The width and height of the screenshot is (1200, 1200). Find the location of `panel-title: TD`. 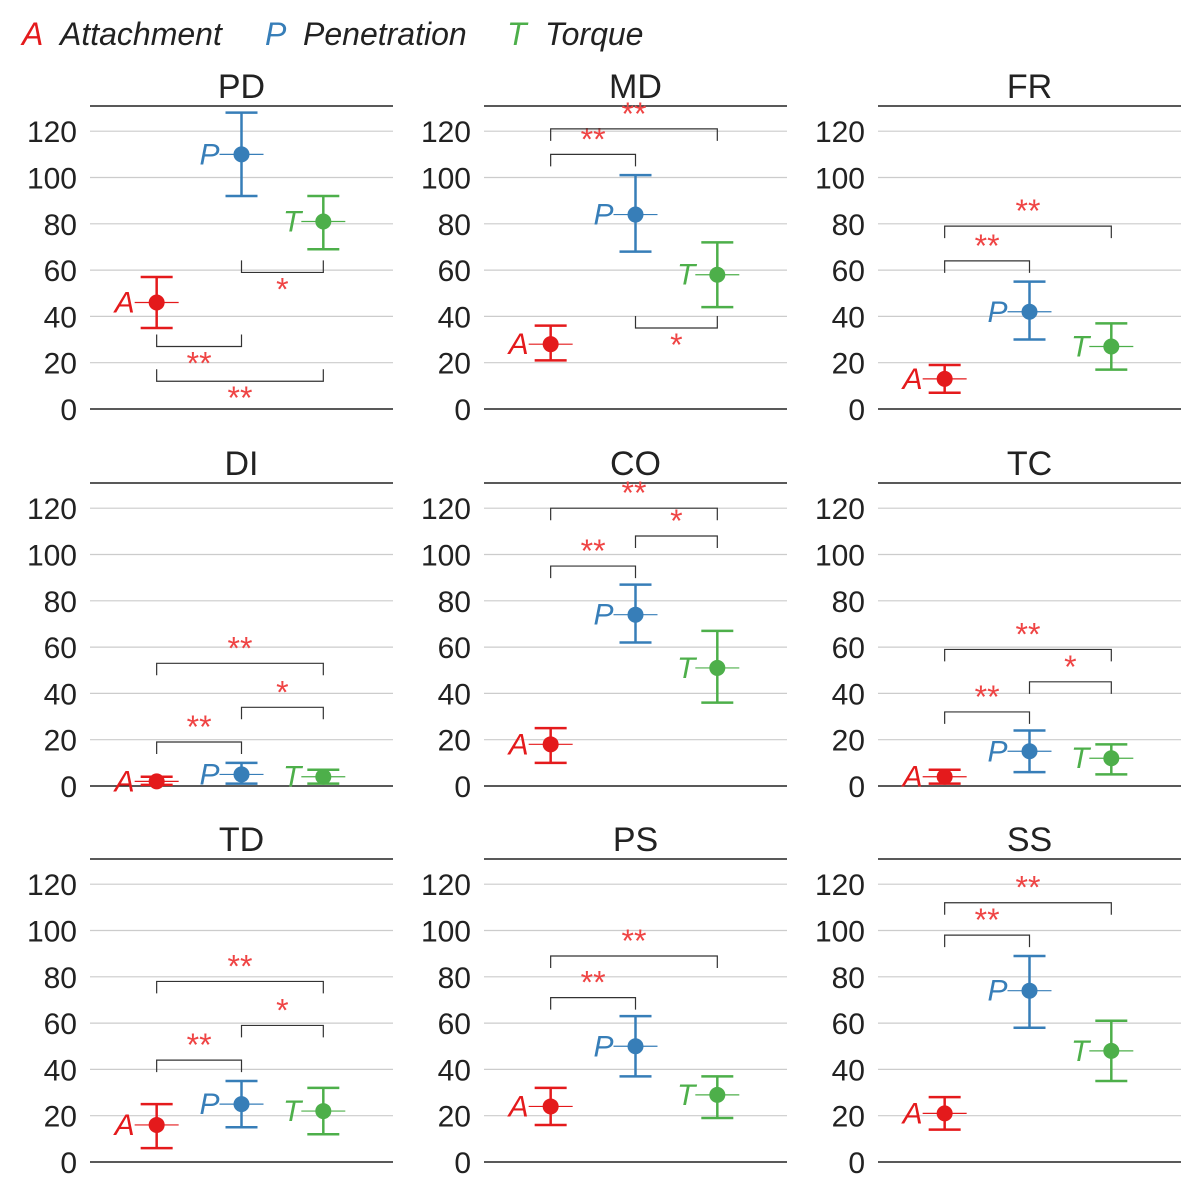

panel-title: TD is located at coordinates (241, 840).